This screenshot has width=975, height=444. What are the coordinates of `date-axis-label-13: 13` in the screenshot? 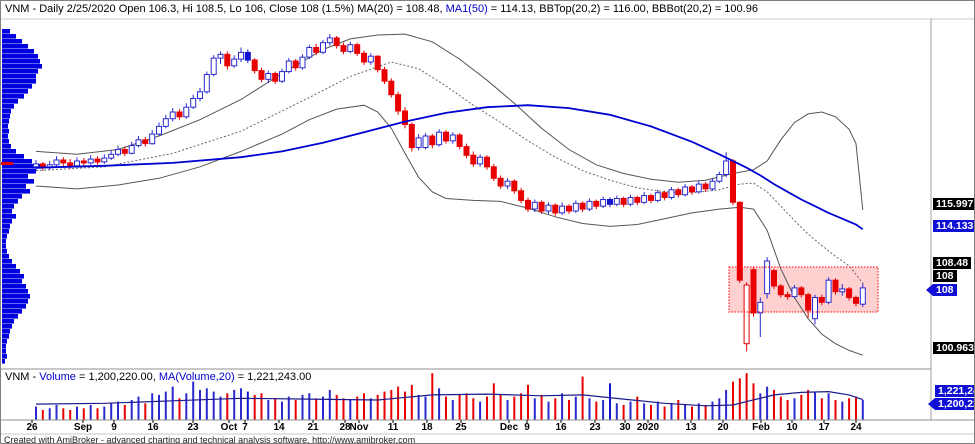 It's located at (691, 427).